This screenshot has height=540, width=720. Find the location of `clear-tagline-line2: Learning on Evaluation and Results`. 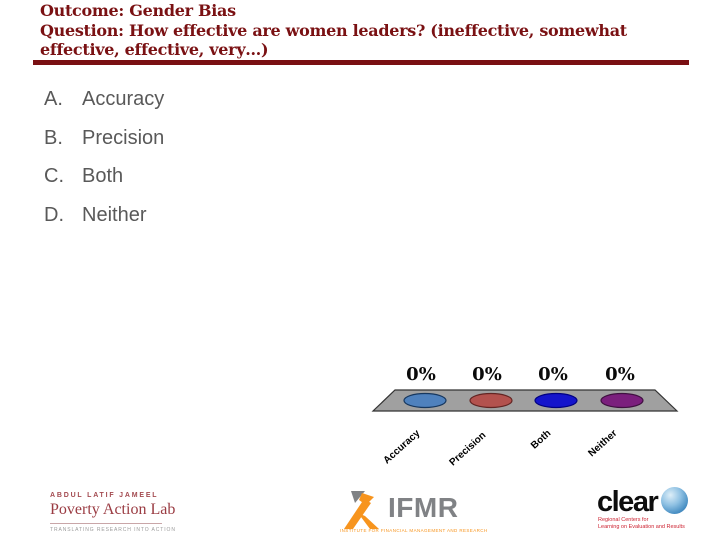

clear-tagline-line2: Learning on Evaluation and Results is located at coordinates (641, 527).